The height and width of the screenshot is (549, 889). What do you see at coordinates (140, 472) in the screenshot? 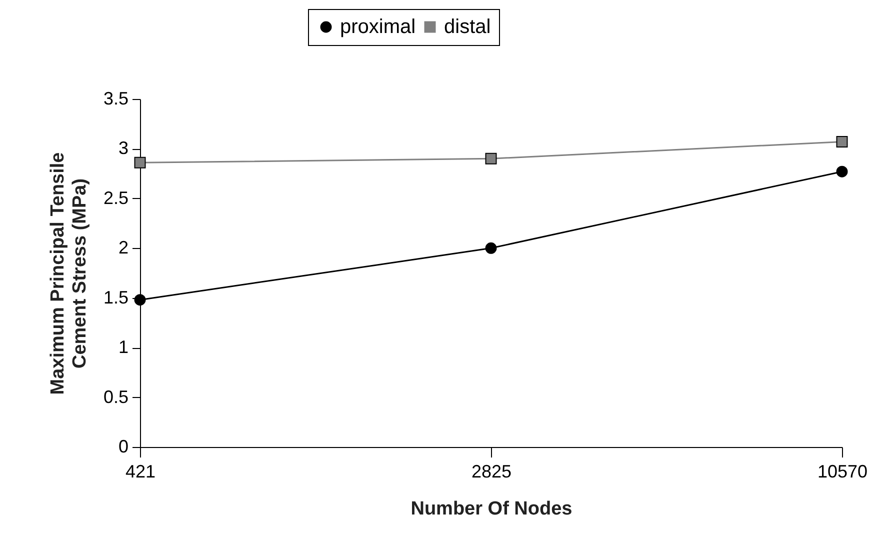
I see `x-tick-label: 421` at bounding box center [140, 472].